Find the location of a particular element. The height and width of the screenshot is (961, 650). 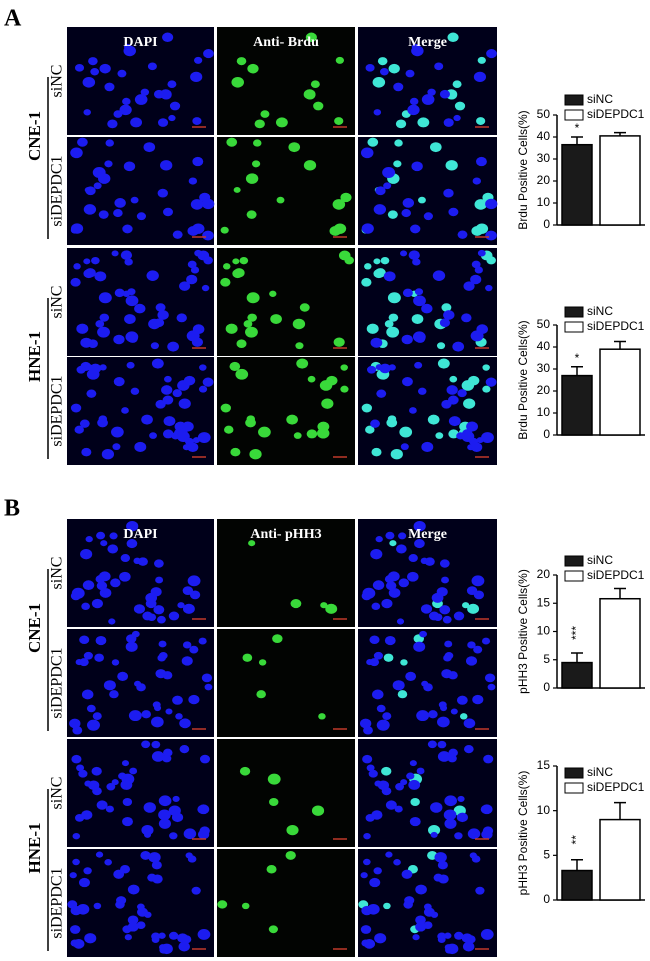

y-tick-label: 15 is located at coordinates (544, 765).